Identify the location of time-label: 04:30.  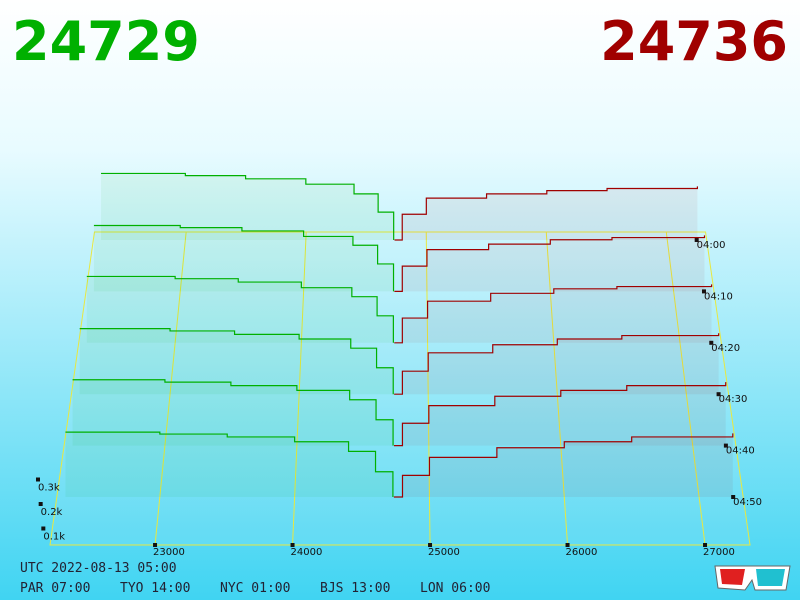
(733, 399).